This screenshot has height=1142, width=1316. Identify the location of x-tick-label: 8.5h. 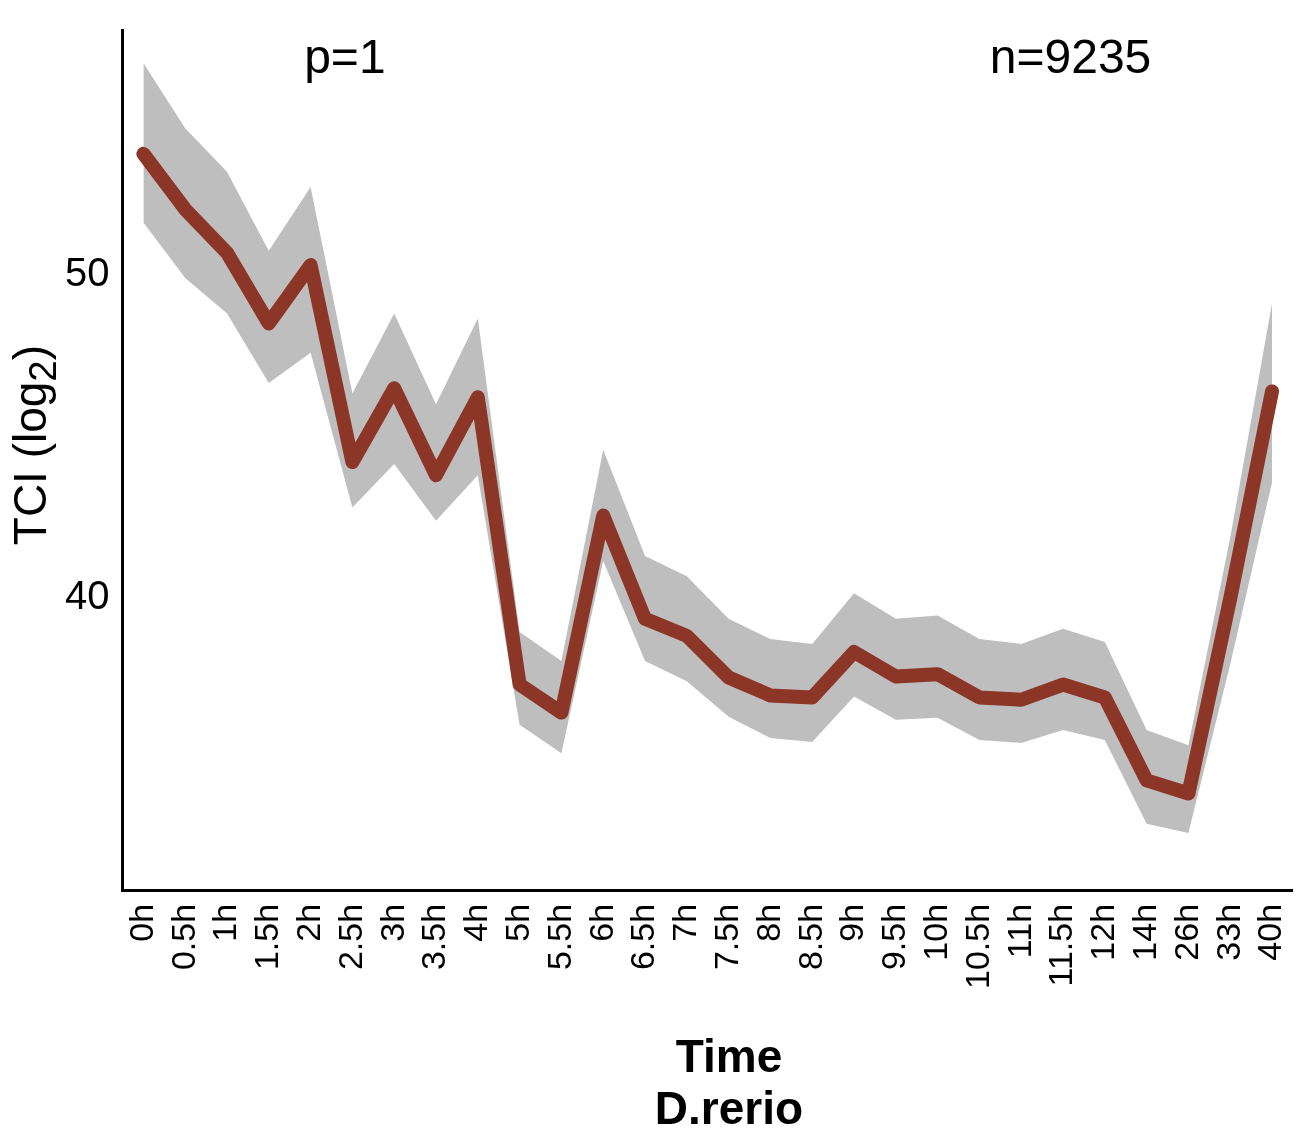
(809, 937).